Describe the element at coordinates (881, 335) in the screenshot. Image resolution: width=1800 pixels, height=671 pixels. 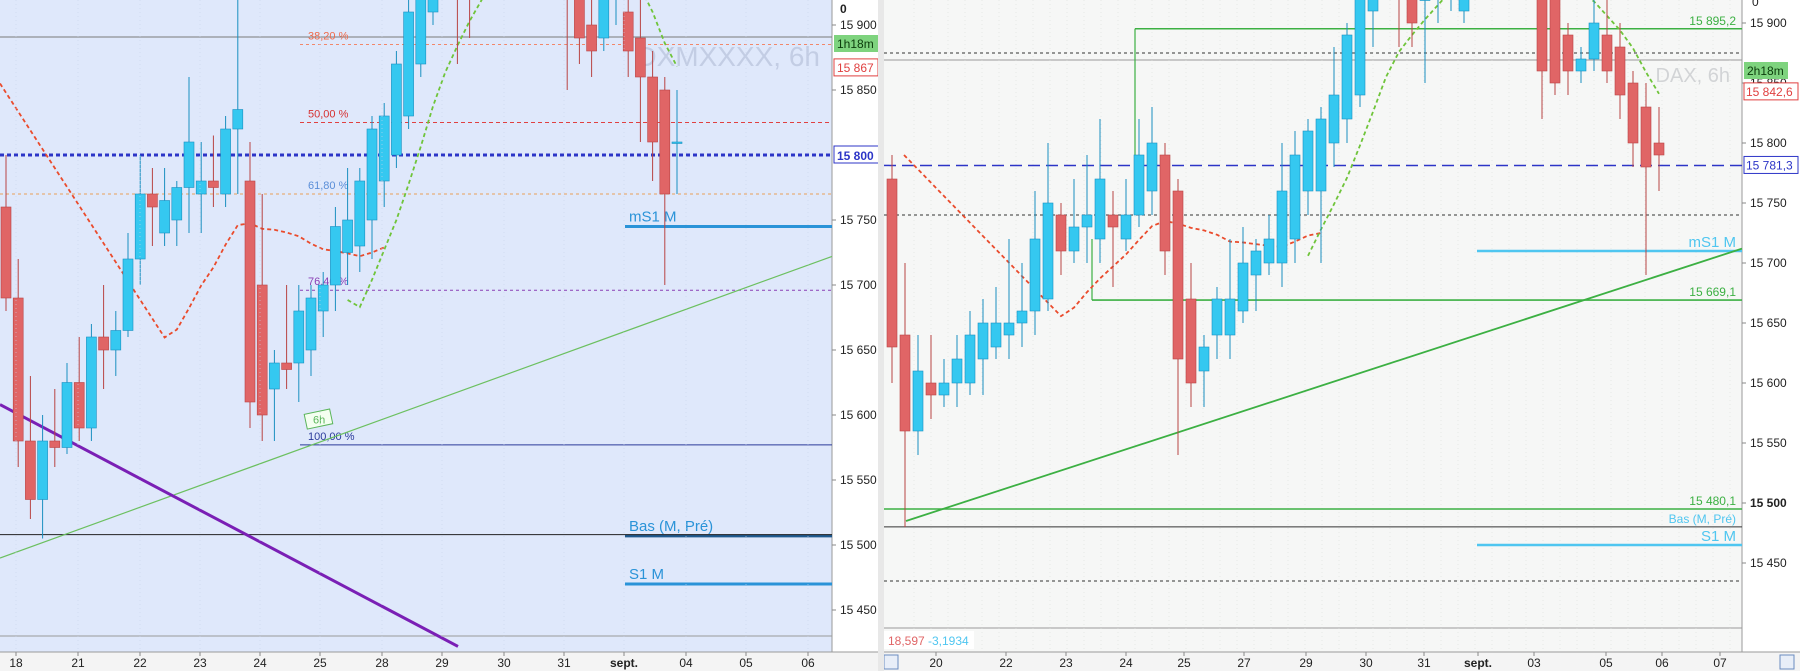
I see `chart-divider` at that location.